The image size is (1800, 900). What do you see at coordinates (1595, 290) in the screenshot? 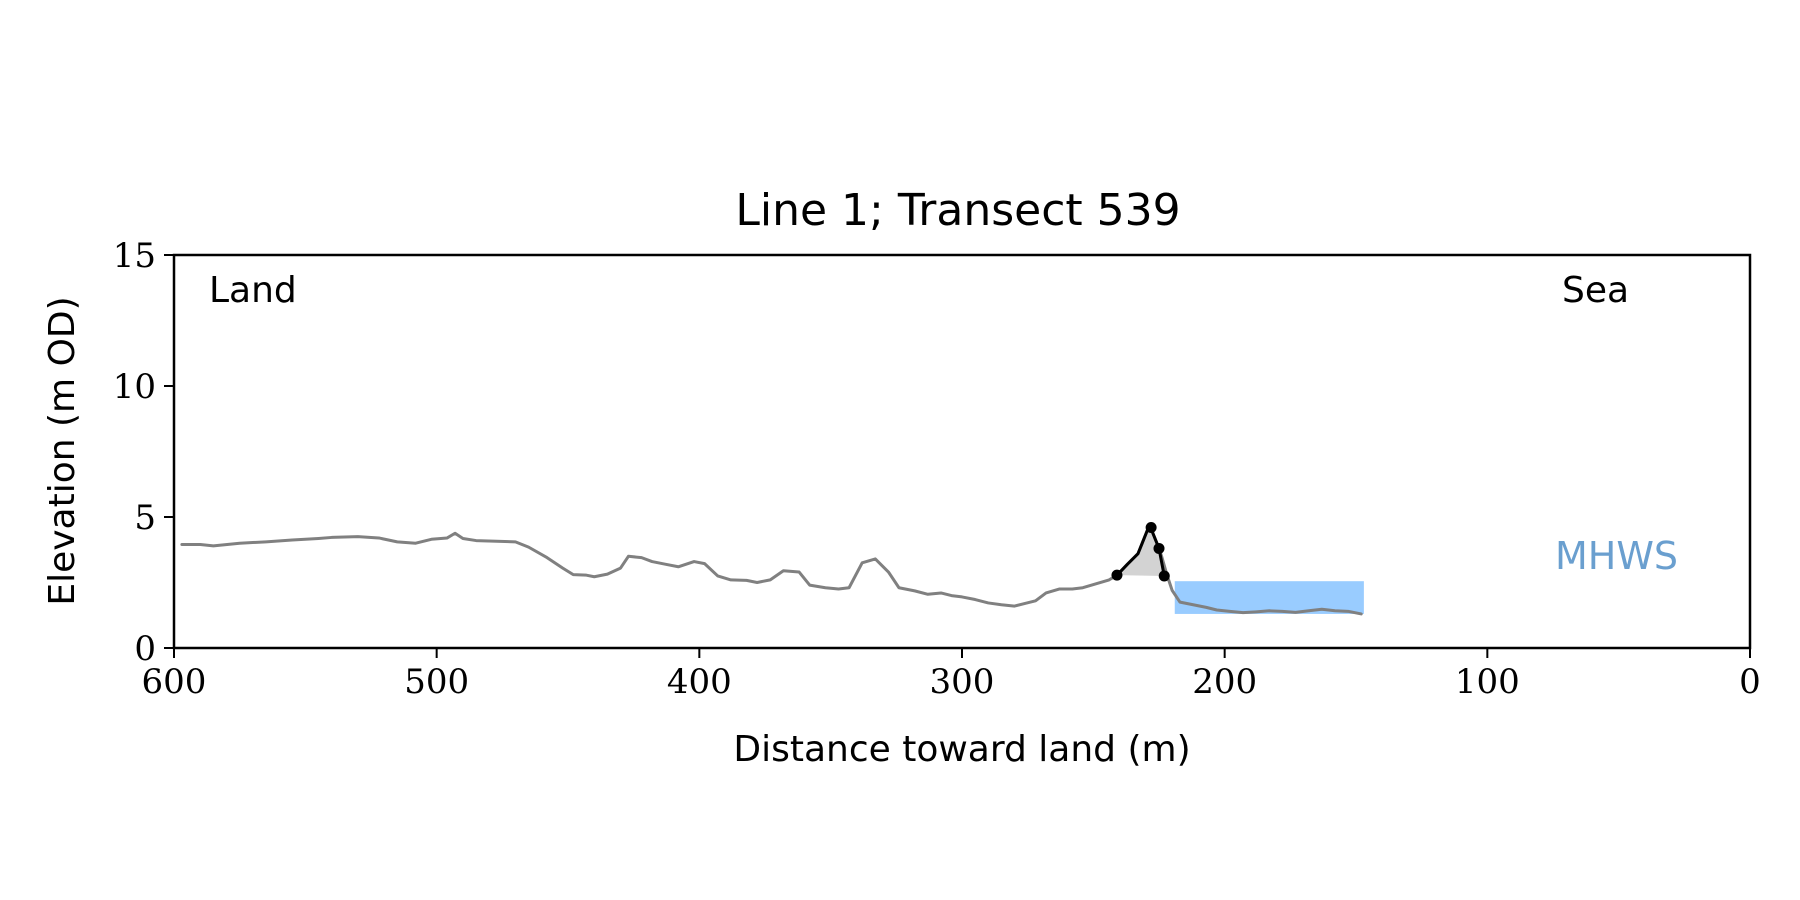
I see `sea-label: Sea` at bounding box center [1595, 290].